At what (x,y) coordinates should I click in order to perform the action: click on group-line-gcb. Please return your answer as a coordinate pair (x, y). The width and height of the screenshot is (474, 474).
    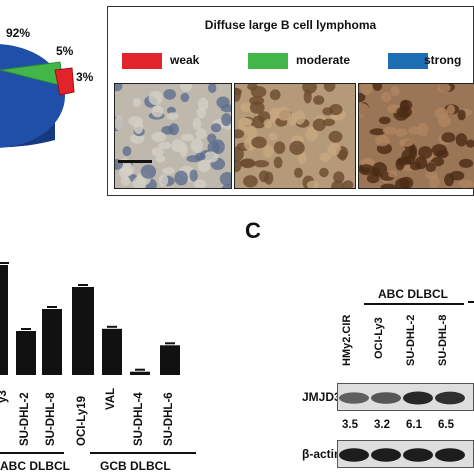
    Looking at the image, I should click on (143, 453).